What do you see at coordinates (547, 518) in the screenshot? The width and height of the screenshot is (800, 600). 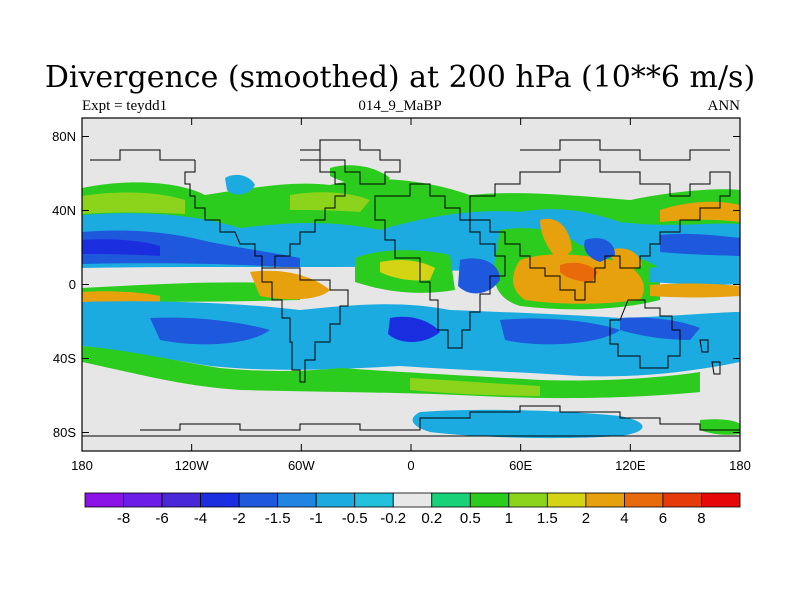 I see `colorbar-label: 1.5` at bounding box center [547, 518].